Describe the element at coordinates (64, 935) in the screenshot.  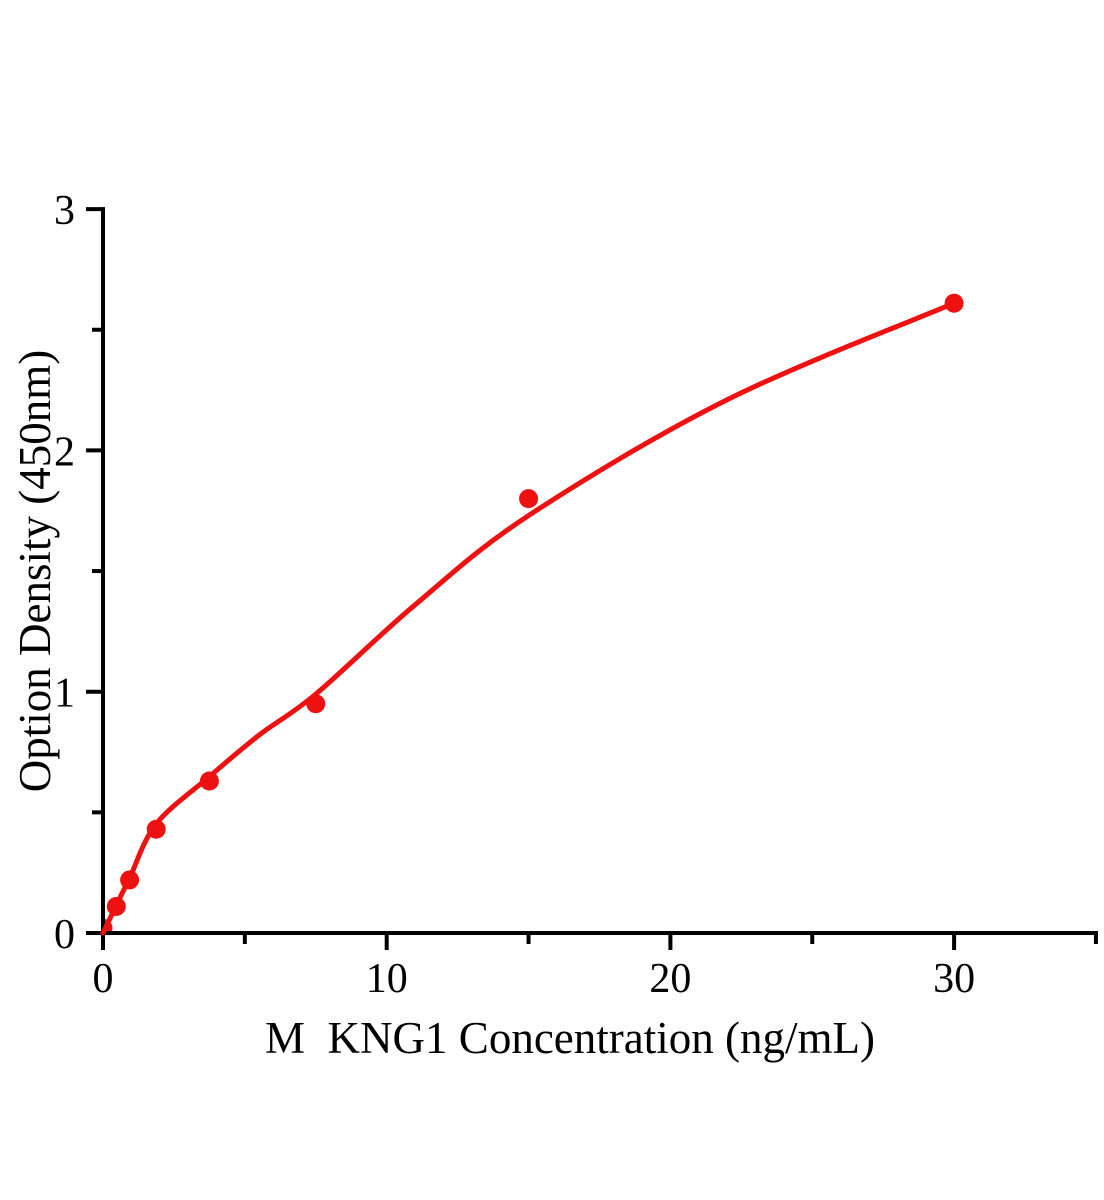
I see `y-tick-label: 0` at that location.